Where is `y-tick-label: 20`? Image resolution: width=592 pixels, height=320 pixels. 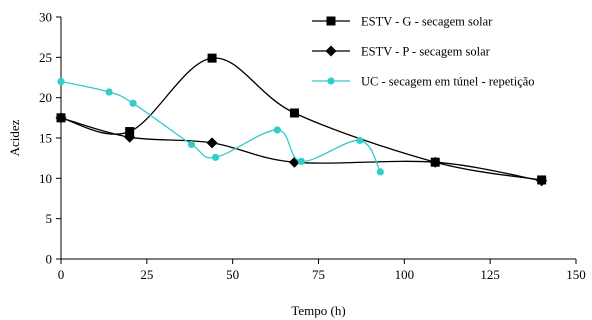
y-tick-label: 20 is located at coordinates (45, 97).